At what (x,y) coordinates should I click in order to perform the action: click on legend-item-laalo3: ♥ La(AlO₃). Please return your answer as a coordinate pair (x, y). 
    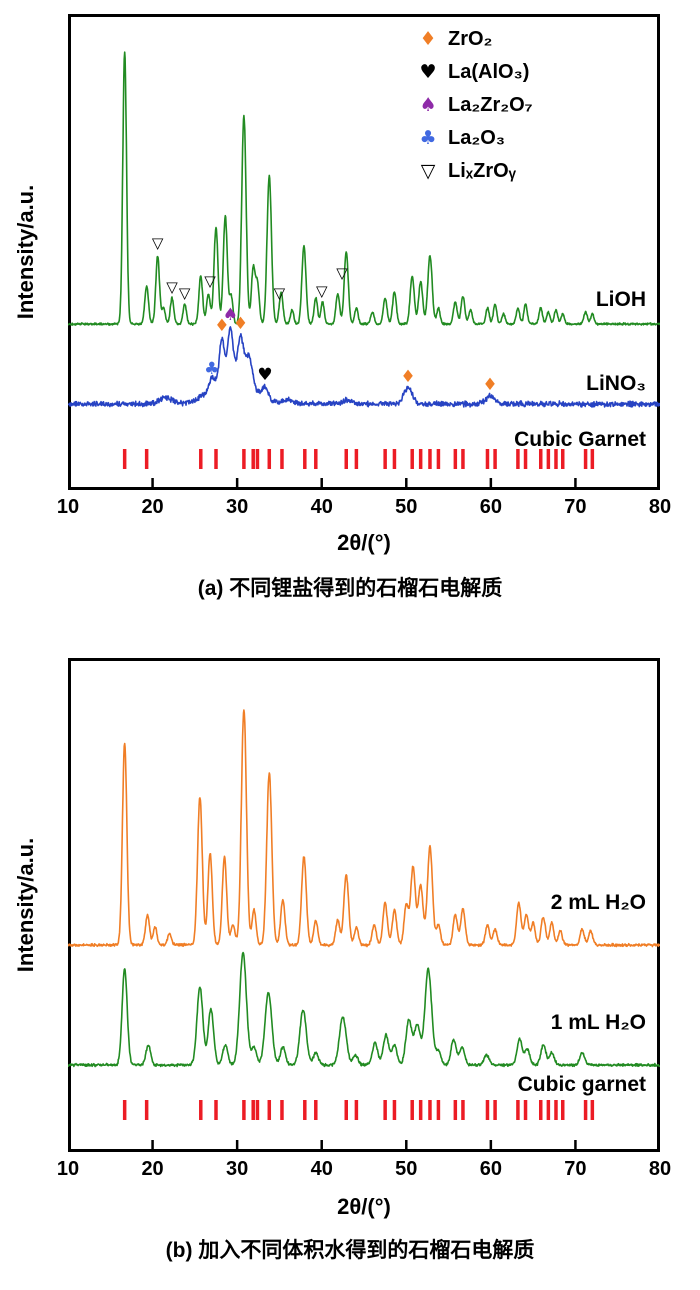
    Looking at the image, I should click on (473, 72).